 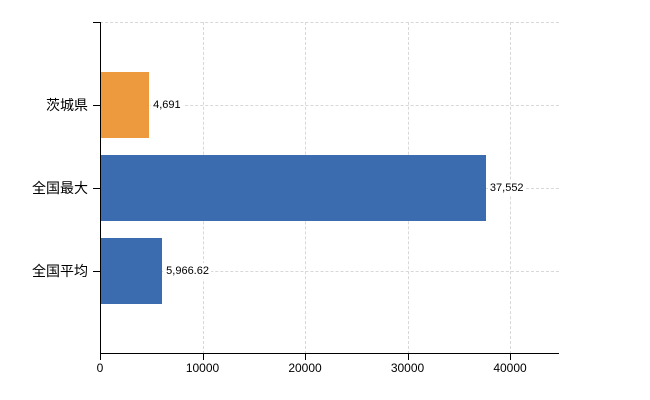 I want to click on x-axis-tick-label: 40000, so click(x=510, y=368).